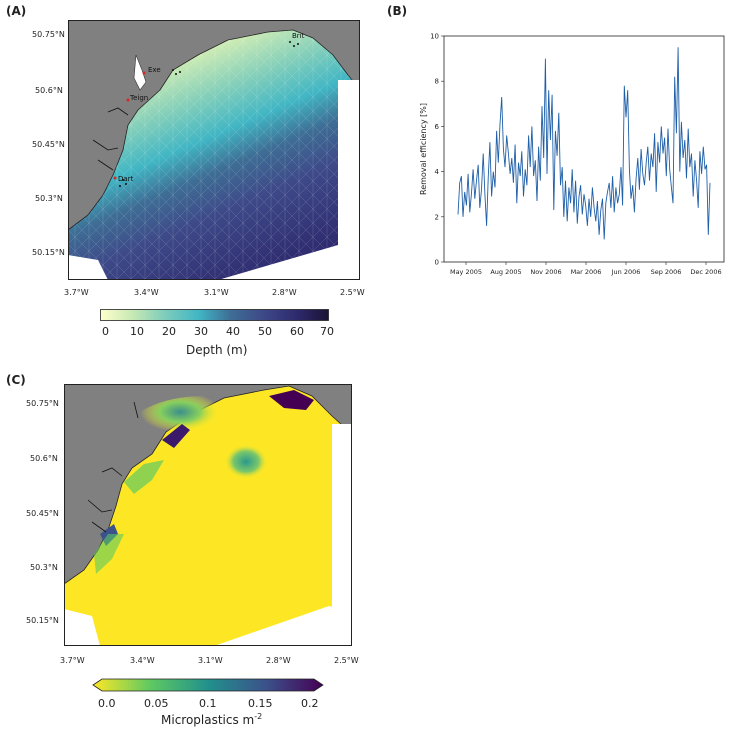 The image size is (752, 734). Describe the element at coordinates (208, 685) in the screenshot. I see `microplastics-colorbar` at that location.